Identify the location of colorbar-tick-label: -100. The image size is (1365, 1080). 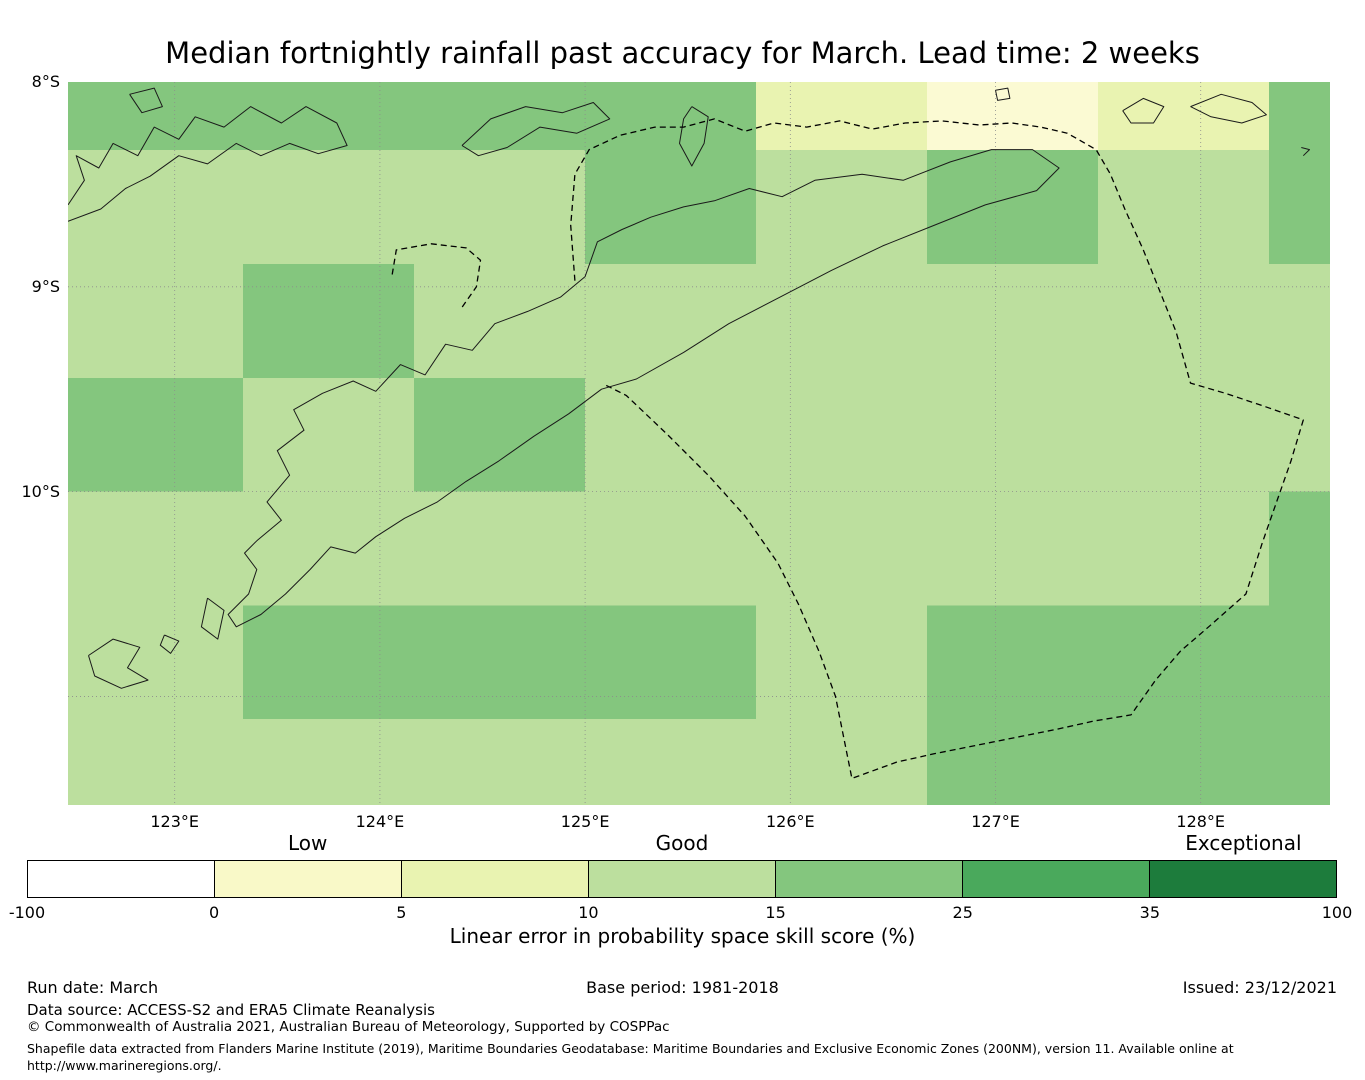
(27, 912).